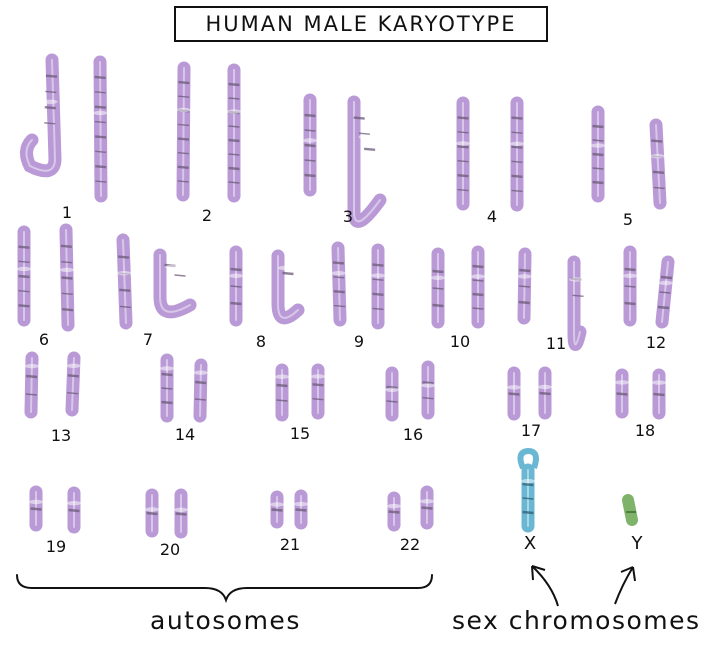 The image size is (725, 650). I want to click on diagram-title: HUMAN MALE KARYOTYPE, so click(361, 24).